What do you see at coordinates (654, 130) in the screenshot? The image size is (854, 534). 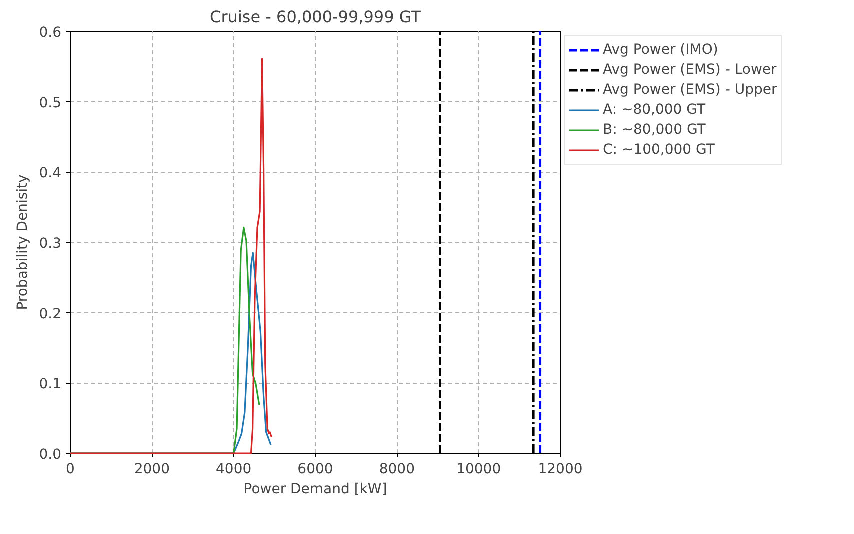 I see `legend-label: B: ~80,000 GT` at bounding box center [654, 130].